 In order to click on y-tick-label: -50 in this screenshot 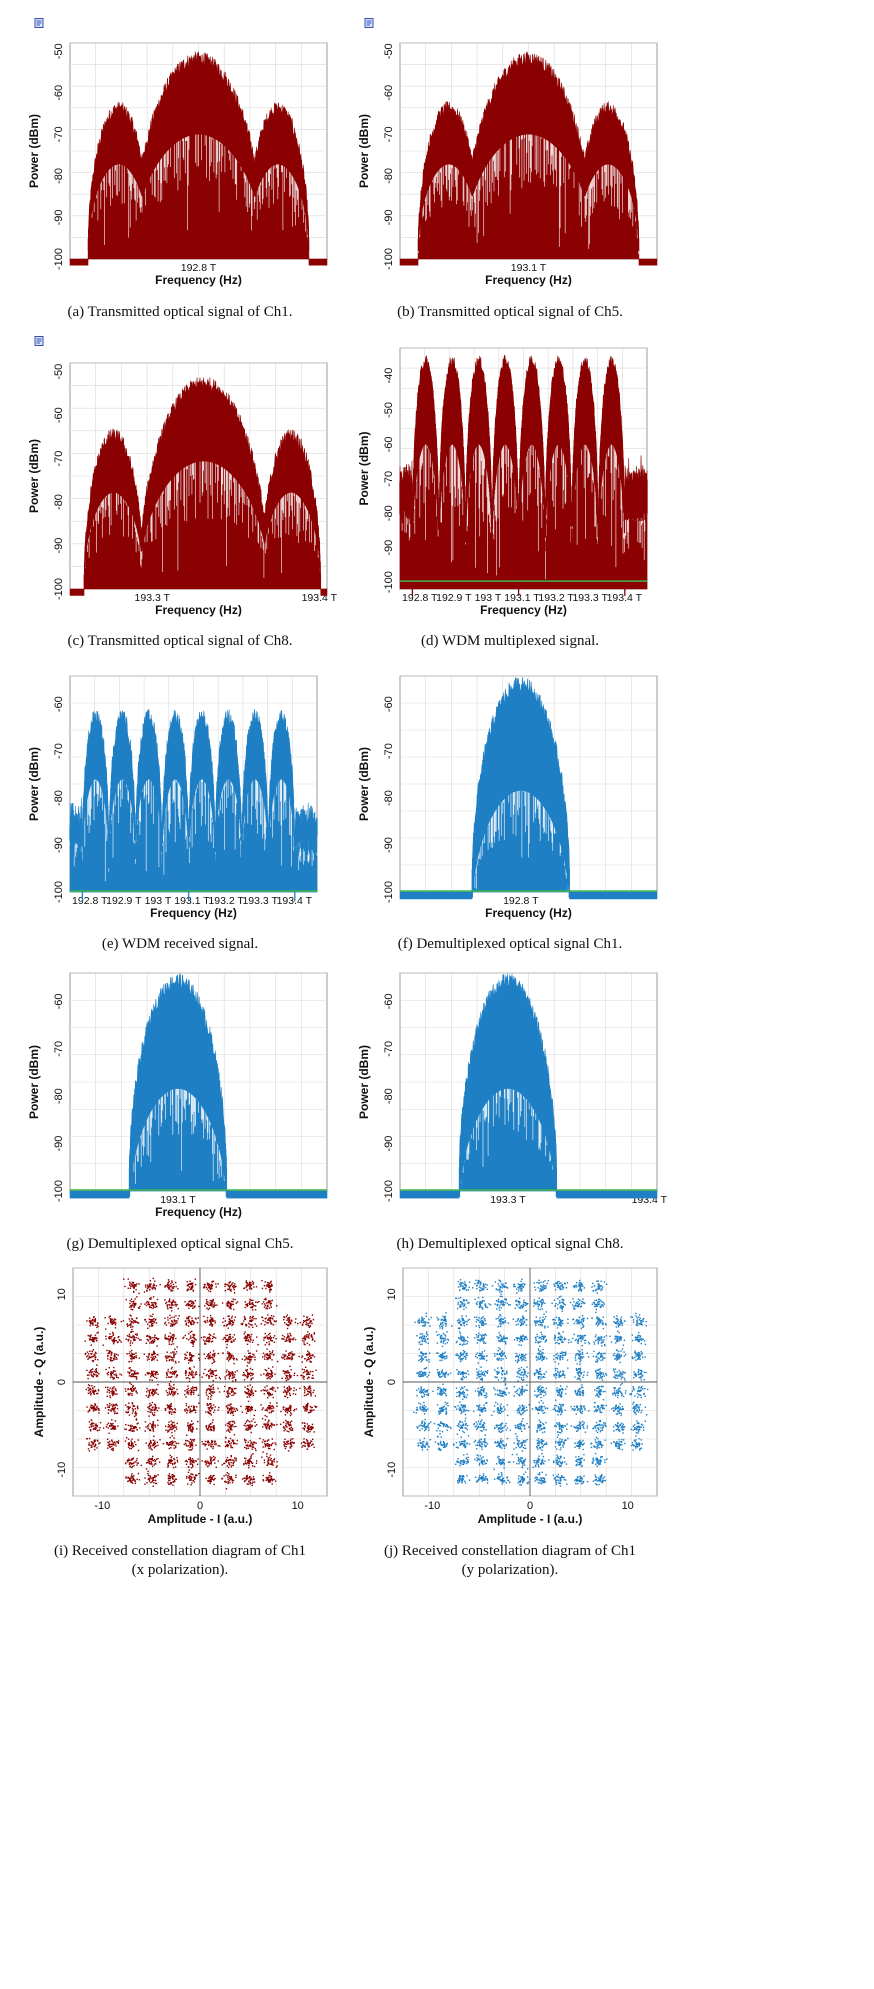, I will do `click(389, 410)`.